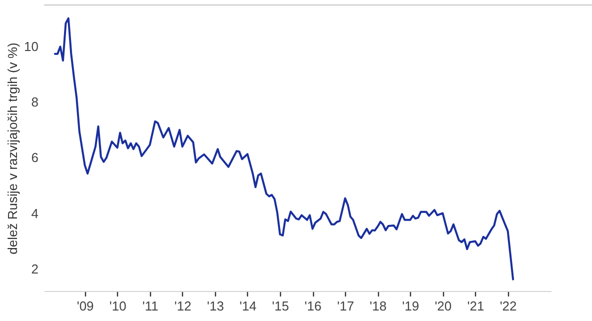  What do you see at coordinates (34, 102) in the screenshot?
I see `y-tick-label: 8` at bounding box center [34, 102].